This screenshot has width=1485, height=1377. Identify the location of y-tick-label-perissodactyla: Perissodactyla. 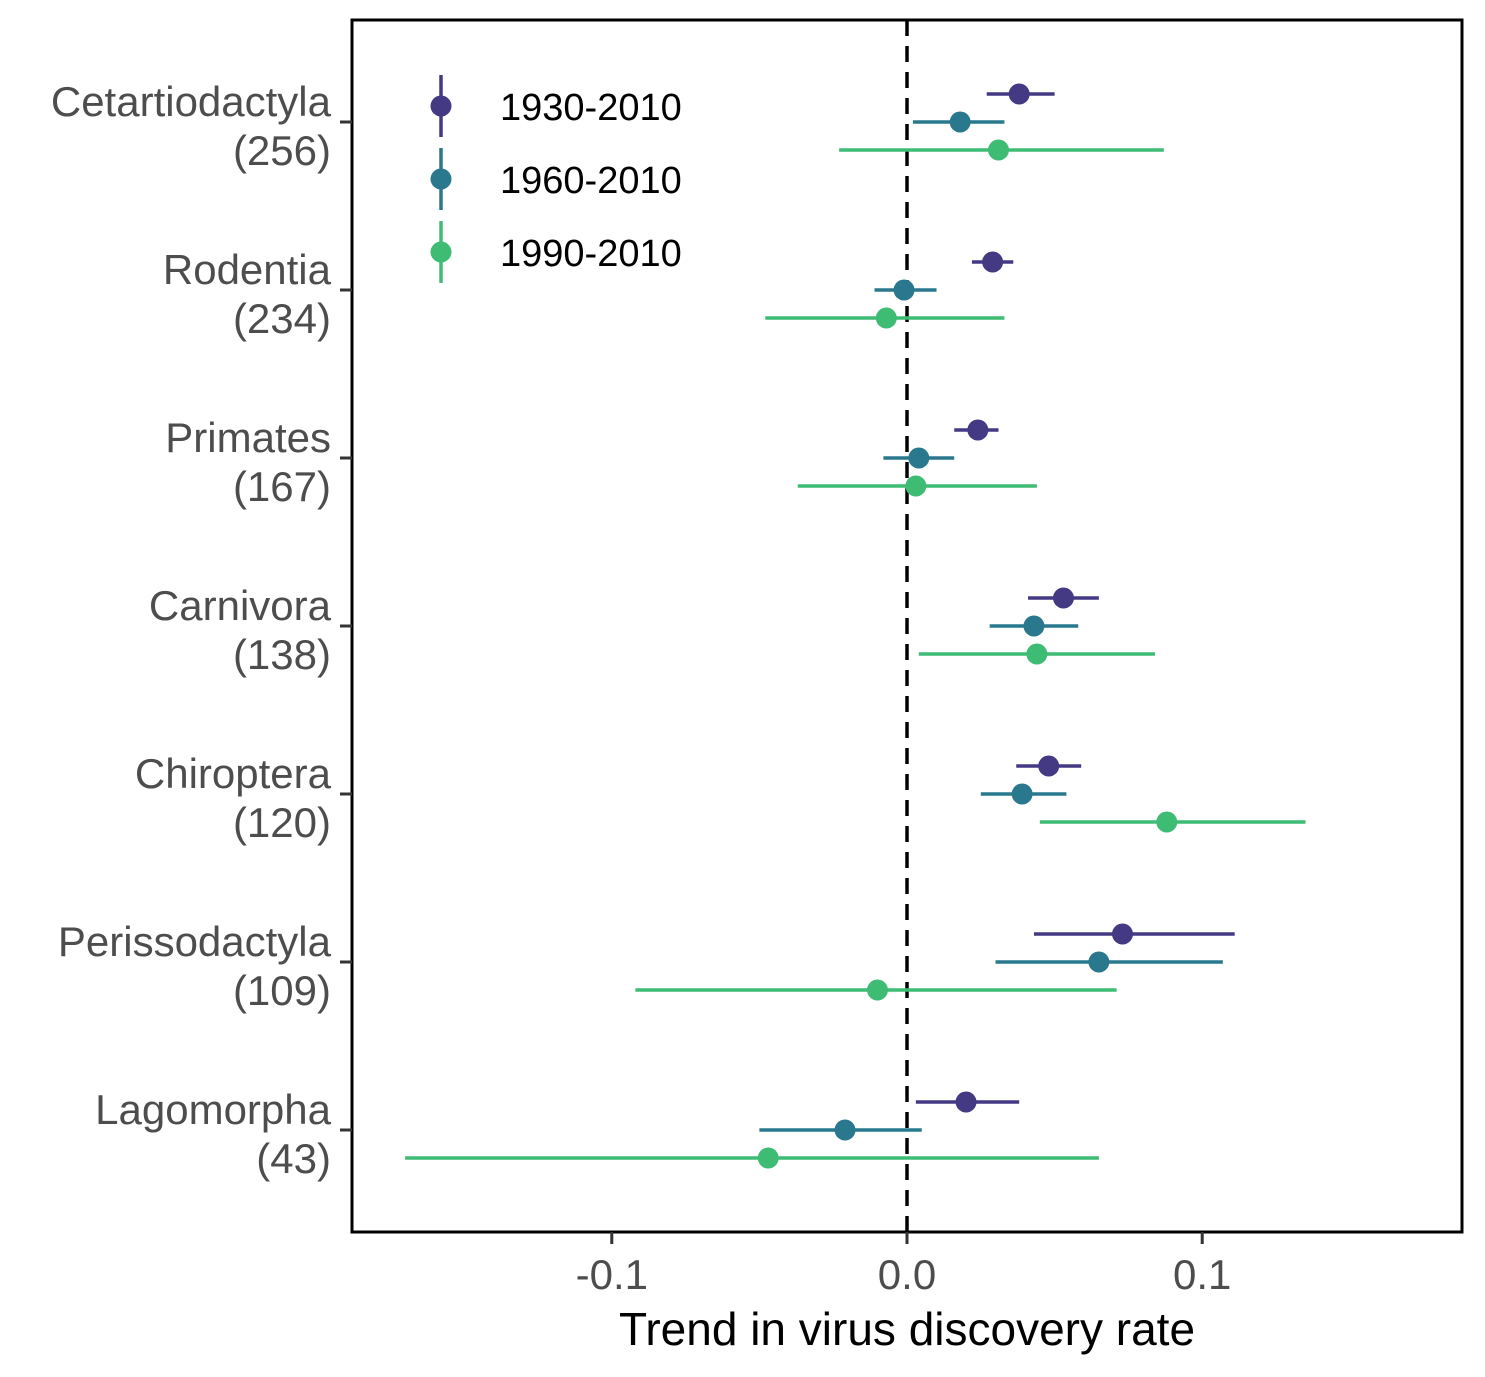
(195, 941).